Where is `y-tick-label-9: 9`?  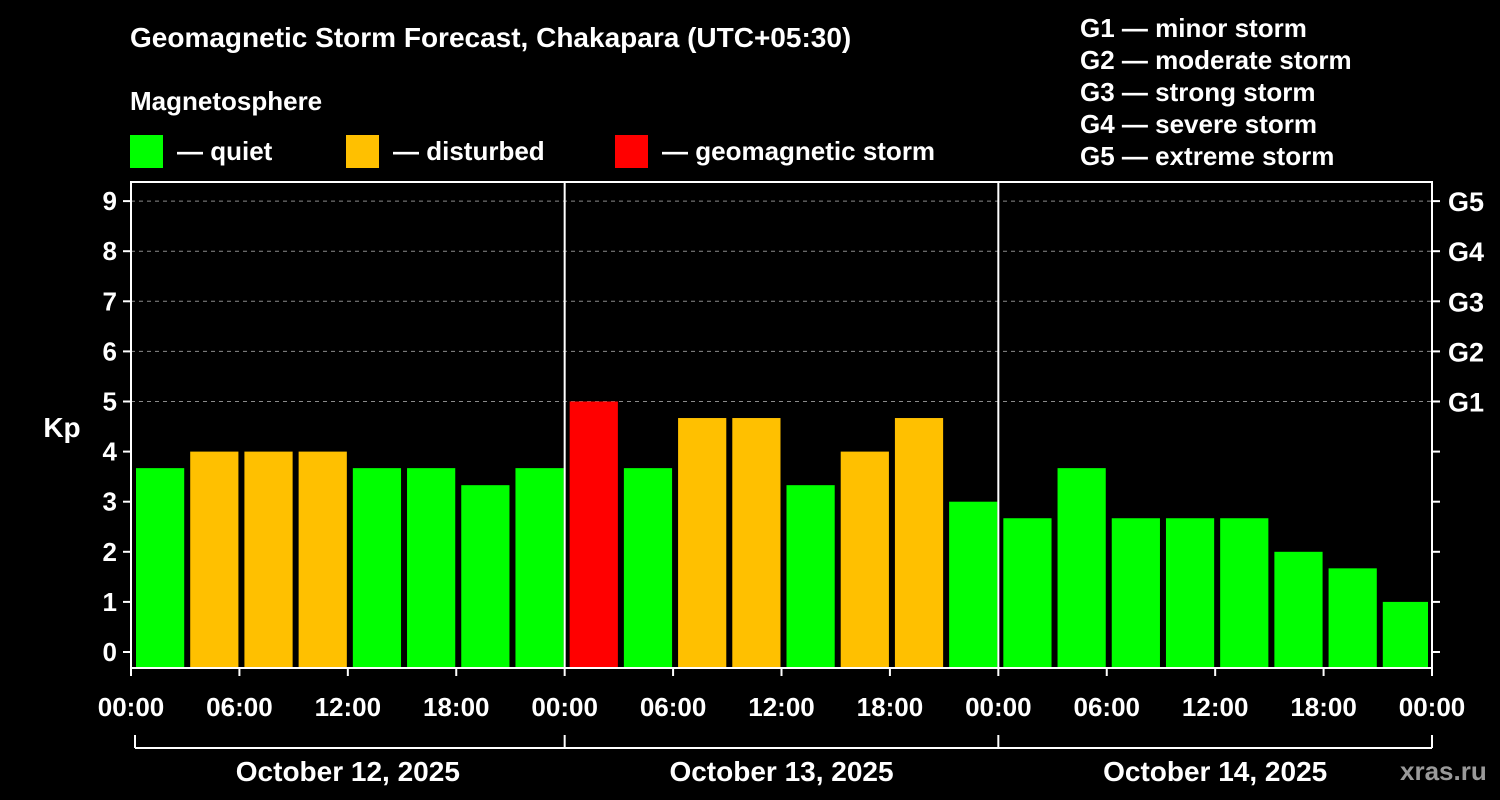
y-tick-label-9: 9 is located at coordinates (110, 201).